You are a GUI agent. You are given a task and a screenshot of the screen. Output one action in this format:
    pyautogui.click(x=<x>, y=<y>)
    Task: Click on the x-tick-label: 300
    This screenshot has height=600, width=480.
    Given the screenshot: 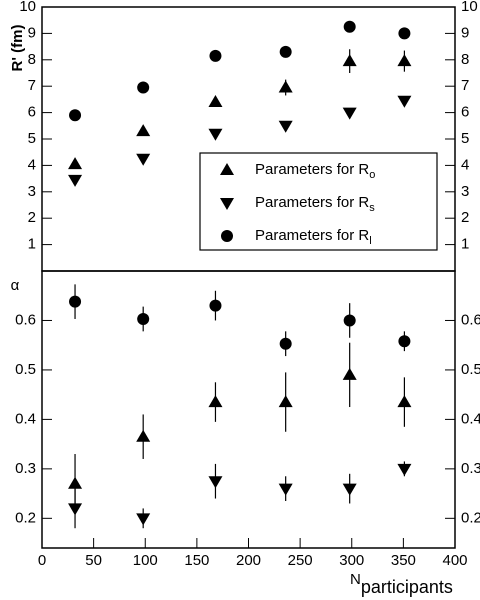 What is the action you would take?
    pyautogui.click(x=351, y=560)
    